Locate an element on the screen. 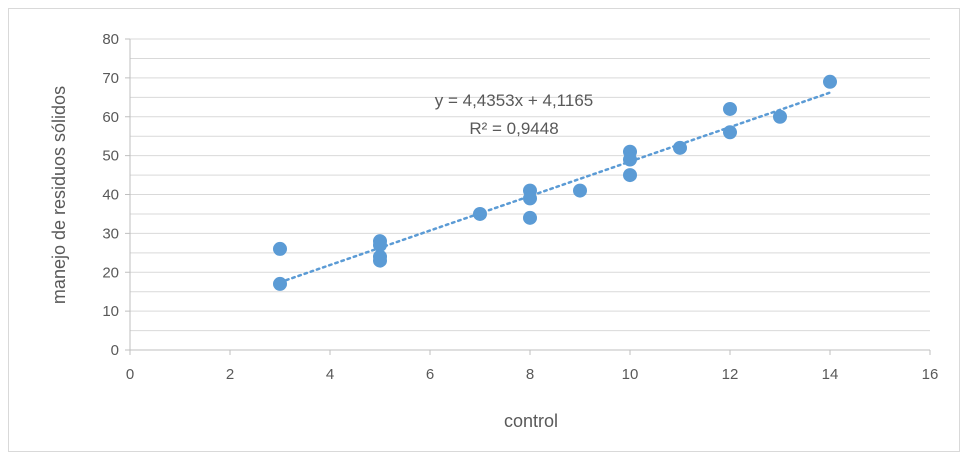 Image resolution: width=971 pixels, height=462 pixels. x-tick-label: 16 is located at coordinates (930, 374).